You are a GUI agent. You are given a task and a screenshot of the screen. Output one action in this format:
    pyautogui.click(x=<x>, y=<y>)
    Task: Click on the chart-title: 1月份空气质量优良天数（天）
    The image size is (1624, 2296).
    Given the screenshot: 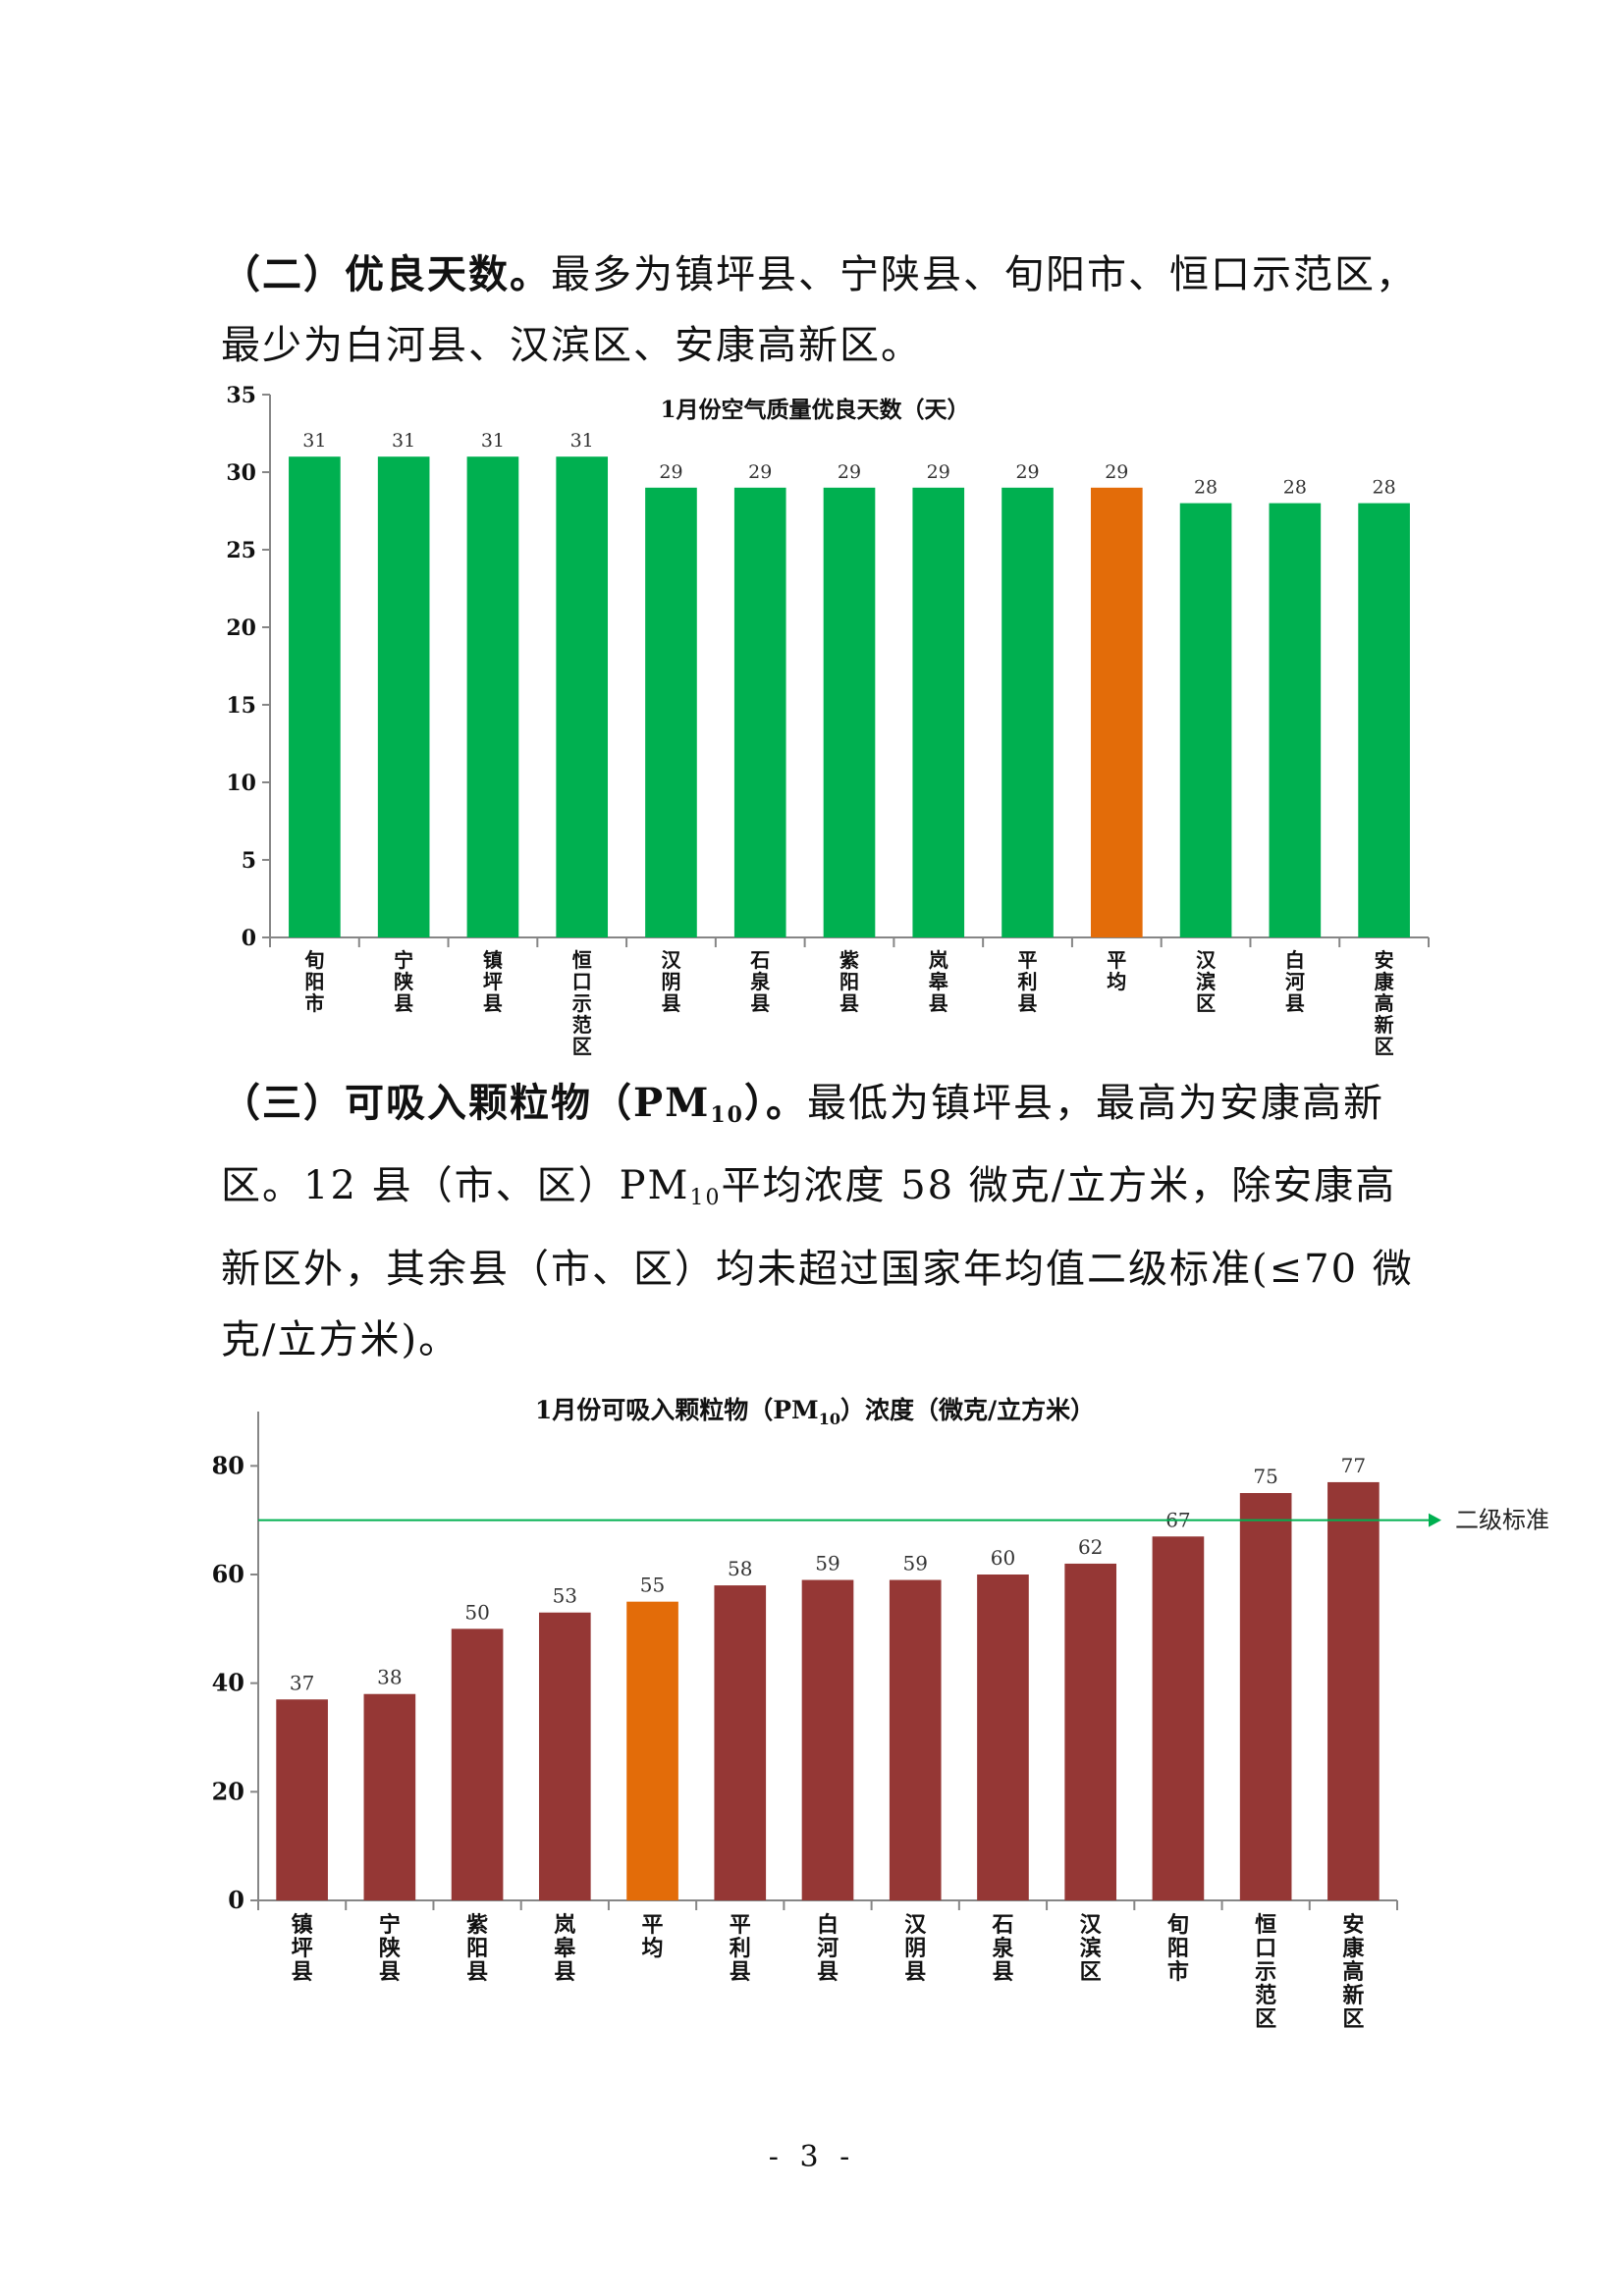 What is the action you would take?
    pyautogui.click(x=814, y=410)
    